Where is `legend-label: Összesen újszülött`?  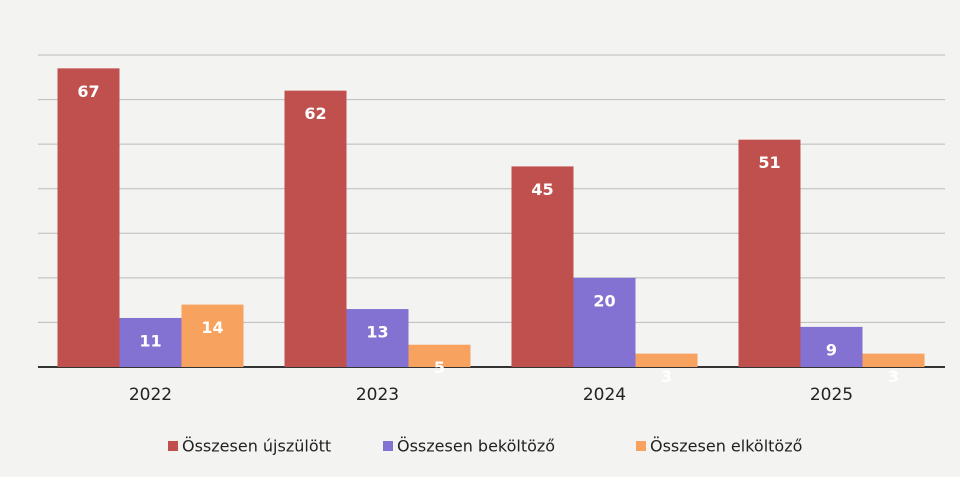
legend-label: Összesen újszülött is located at coordinates (256, 446).